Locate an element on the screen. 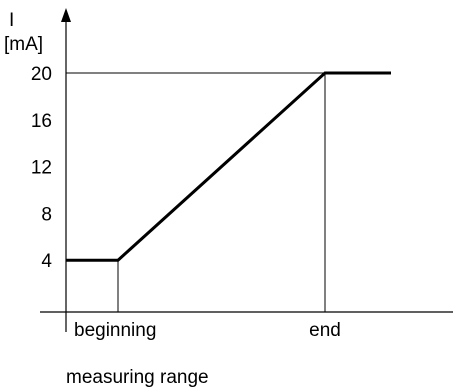 The image size is (456, 392). x-marker-beginning: beginning is located at coordinates (115, 330).